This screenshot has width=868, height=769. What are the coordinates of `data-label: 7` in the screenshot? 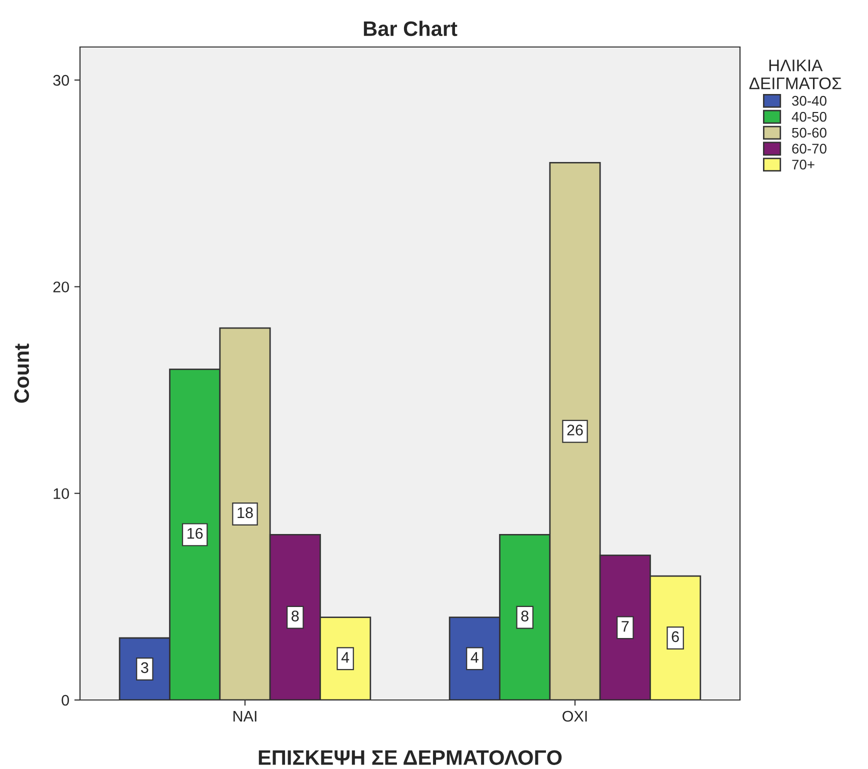 It's located at (625, 626).